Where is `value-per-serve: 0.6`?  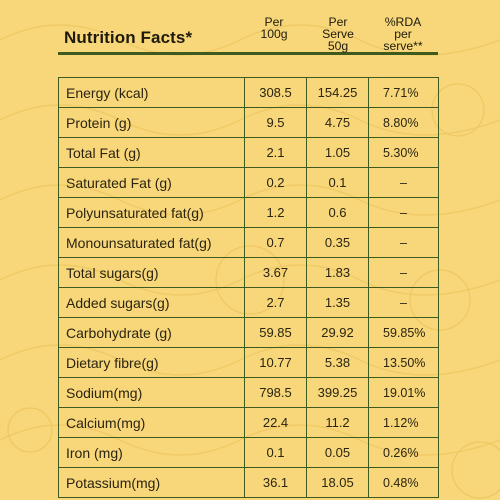
value-per-serve: 0.6 is located at coordinates (337, 212).